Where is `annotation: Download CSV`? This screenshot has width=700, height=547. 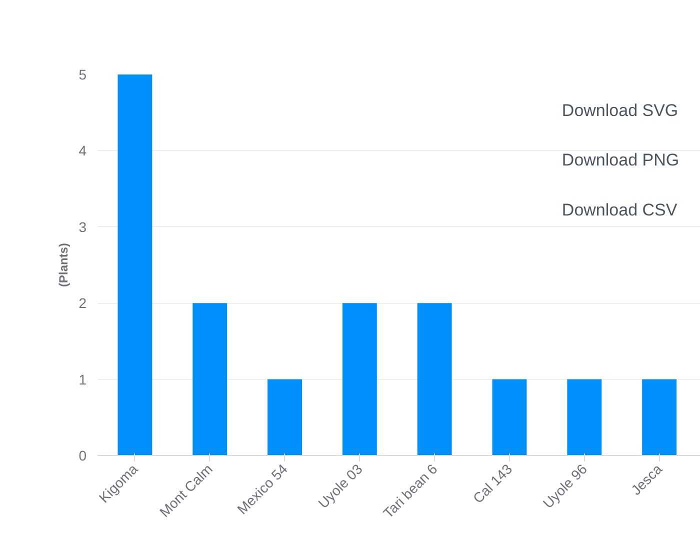 annotation: Download CSV is located at coordinates (620, 210).